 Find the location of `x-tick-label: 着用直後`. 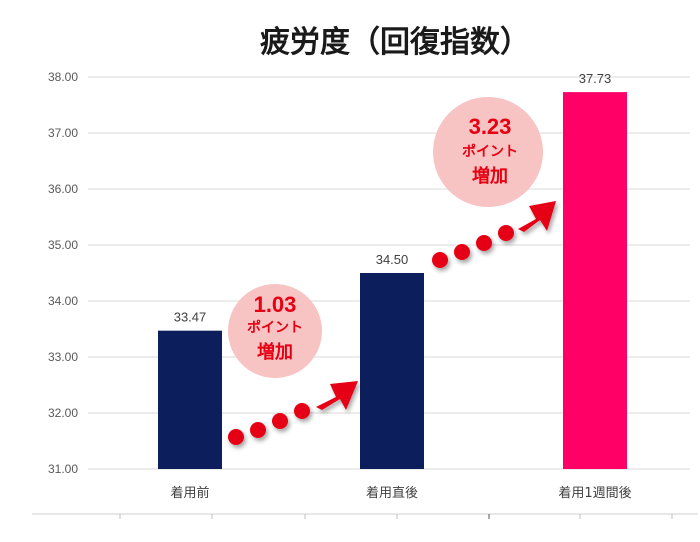

x-tick-label: 着用直後 is located at coordinates (392, 493).